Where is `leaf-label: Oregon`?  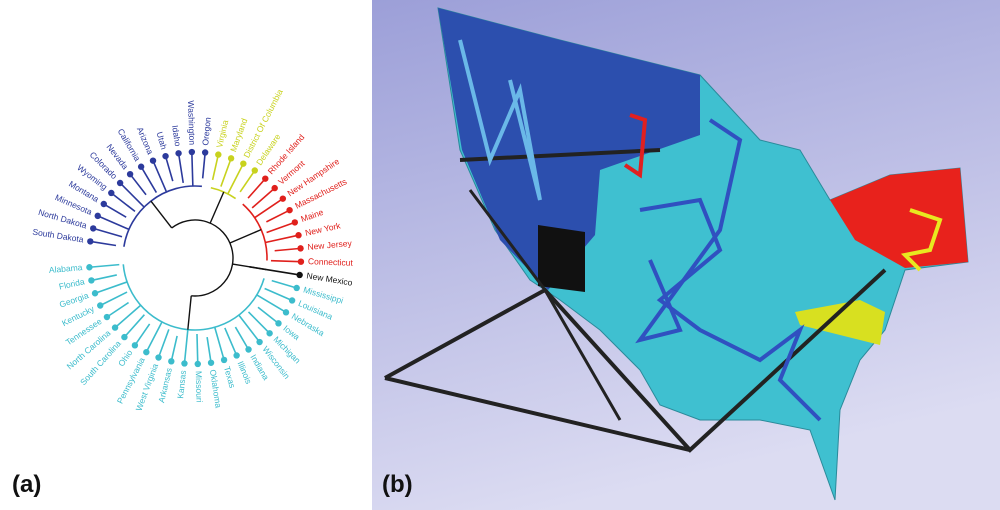 leaf-label: Oregon is located at coordinates (206, 130).